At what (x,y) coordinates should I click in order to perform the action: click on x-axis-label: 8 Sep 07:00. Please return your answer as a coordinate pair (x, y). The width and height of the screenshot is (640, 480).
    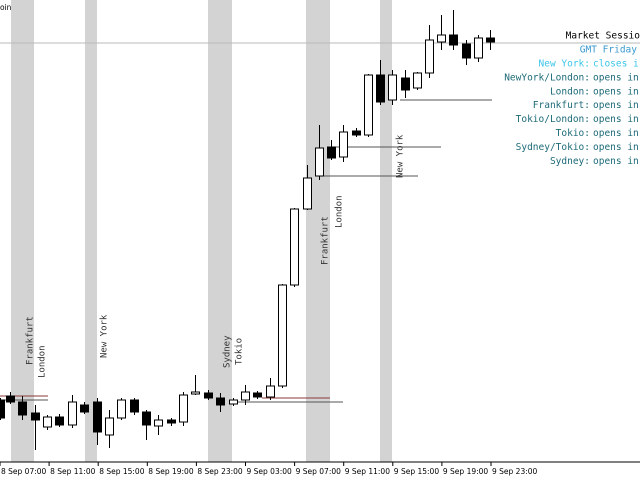
    Looking at the image, I should click on (24, 471).